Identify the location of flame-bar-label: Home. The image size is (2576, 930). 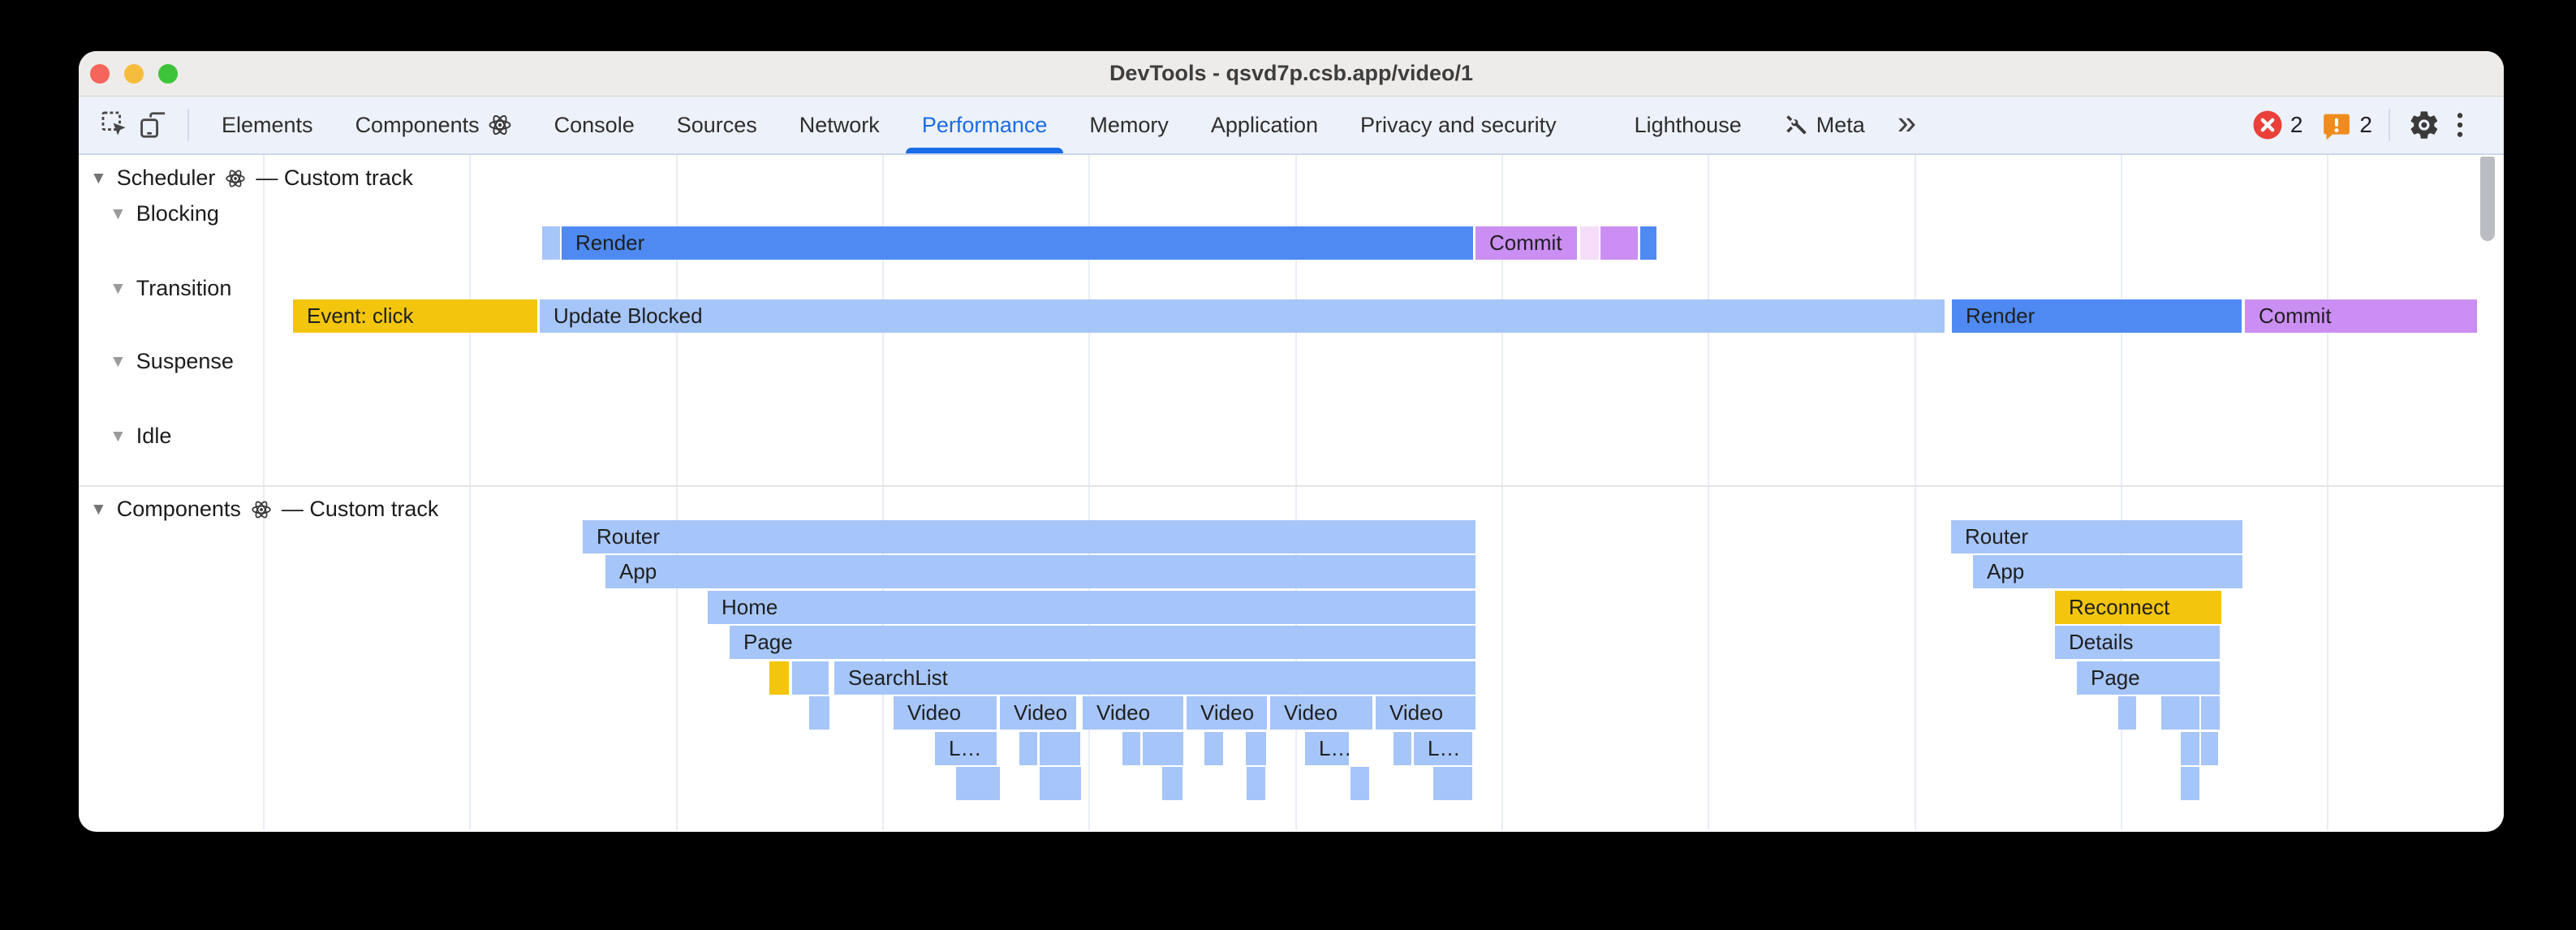
(750, 607).